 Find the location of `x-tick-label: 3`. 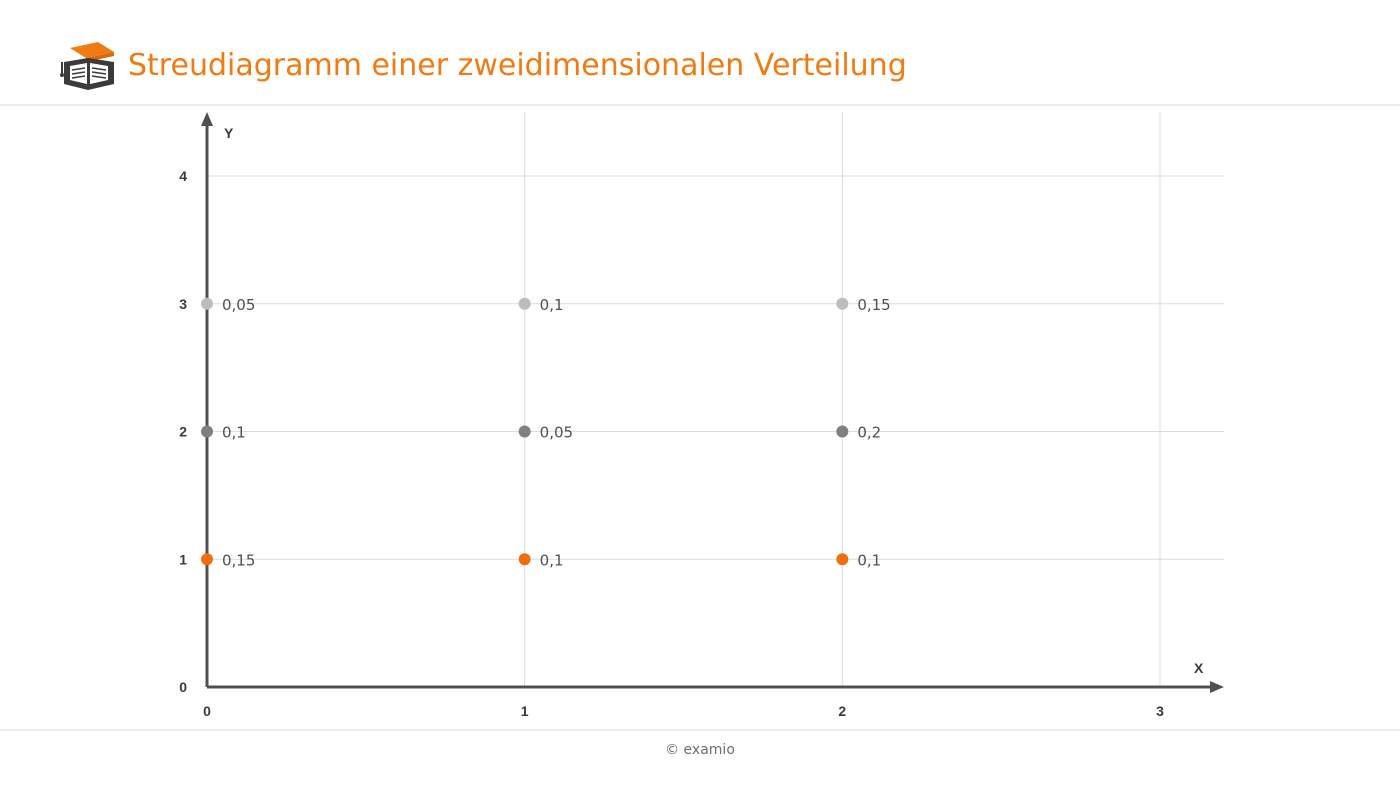

x-tick-label: 3 is located at coordinates (1160, 711).